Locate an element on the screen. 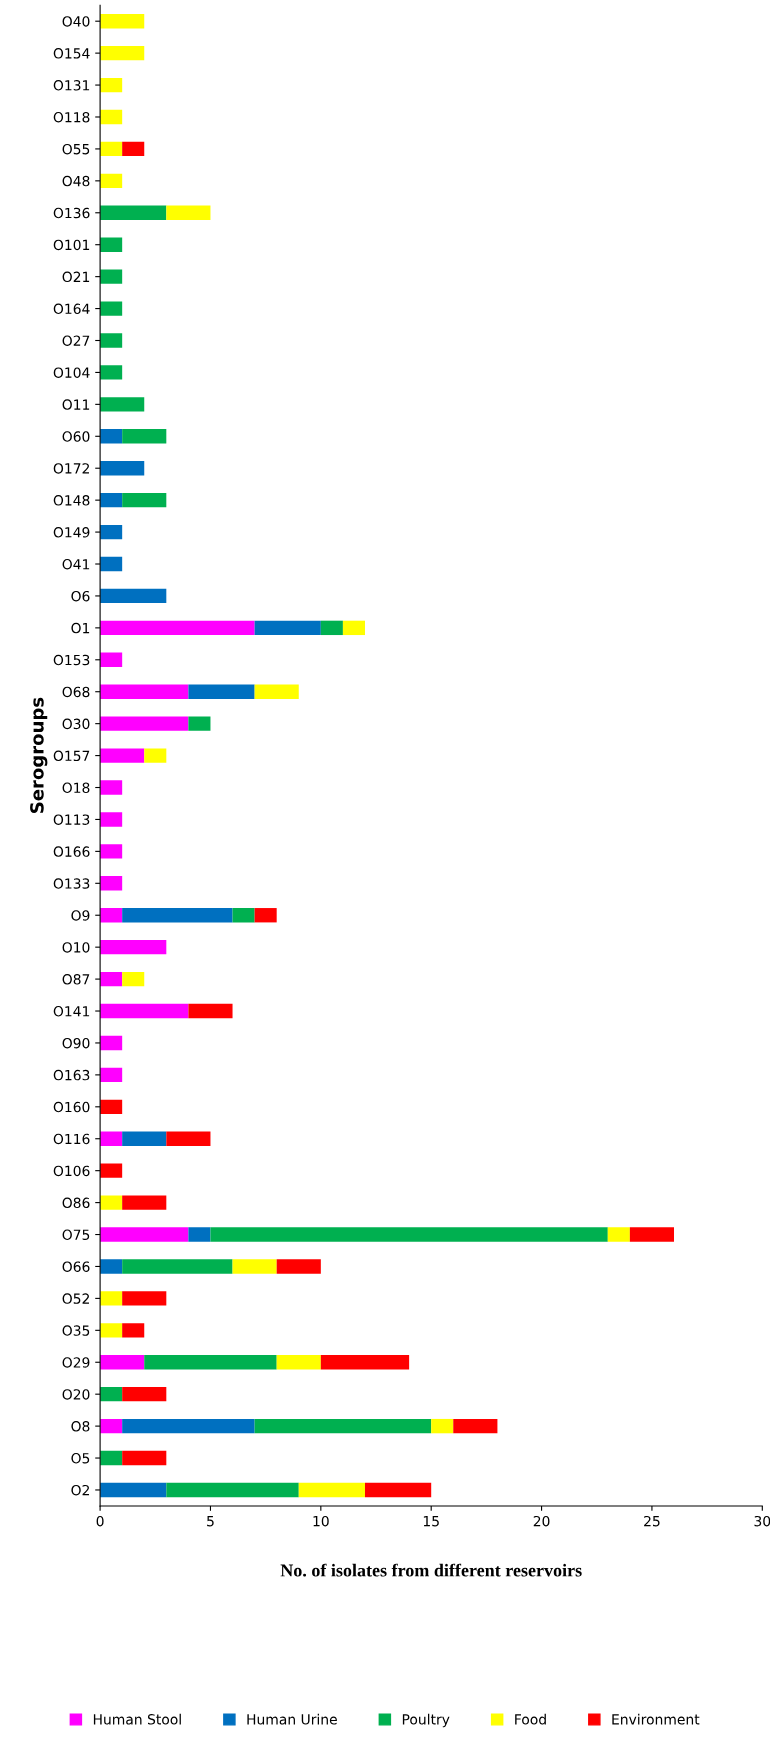 This screenshot has width=770, height=1745. y-tick-label: O6 is located at coordinates (80, 596).